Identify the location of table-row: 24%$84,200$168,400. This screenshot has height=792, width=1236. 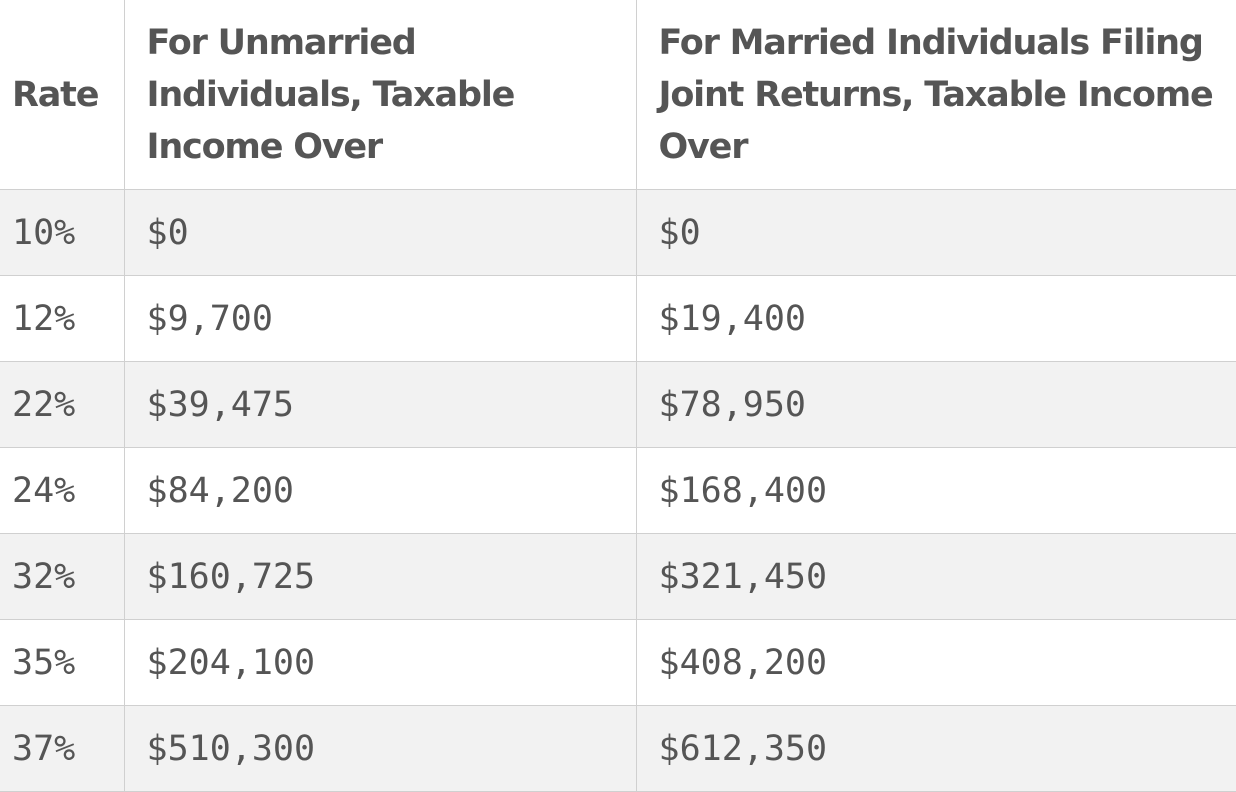
(618, 491).